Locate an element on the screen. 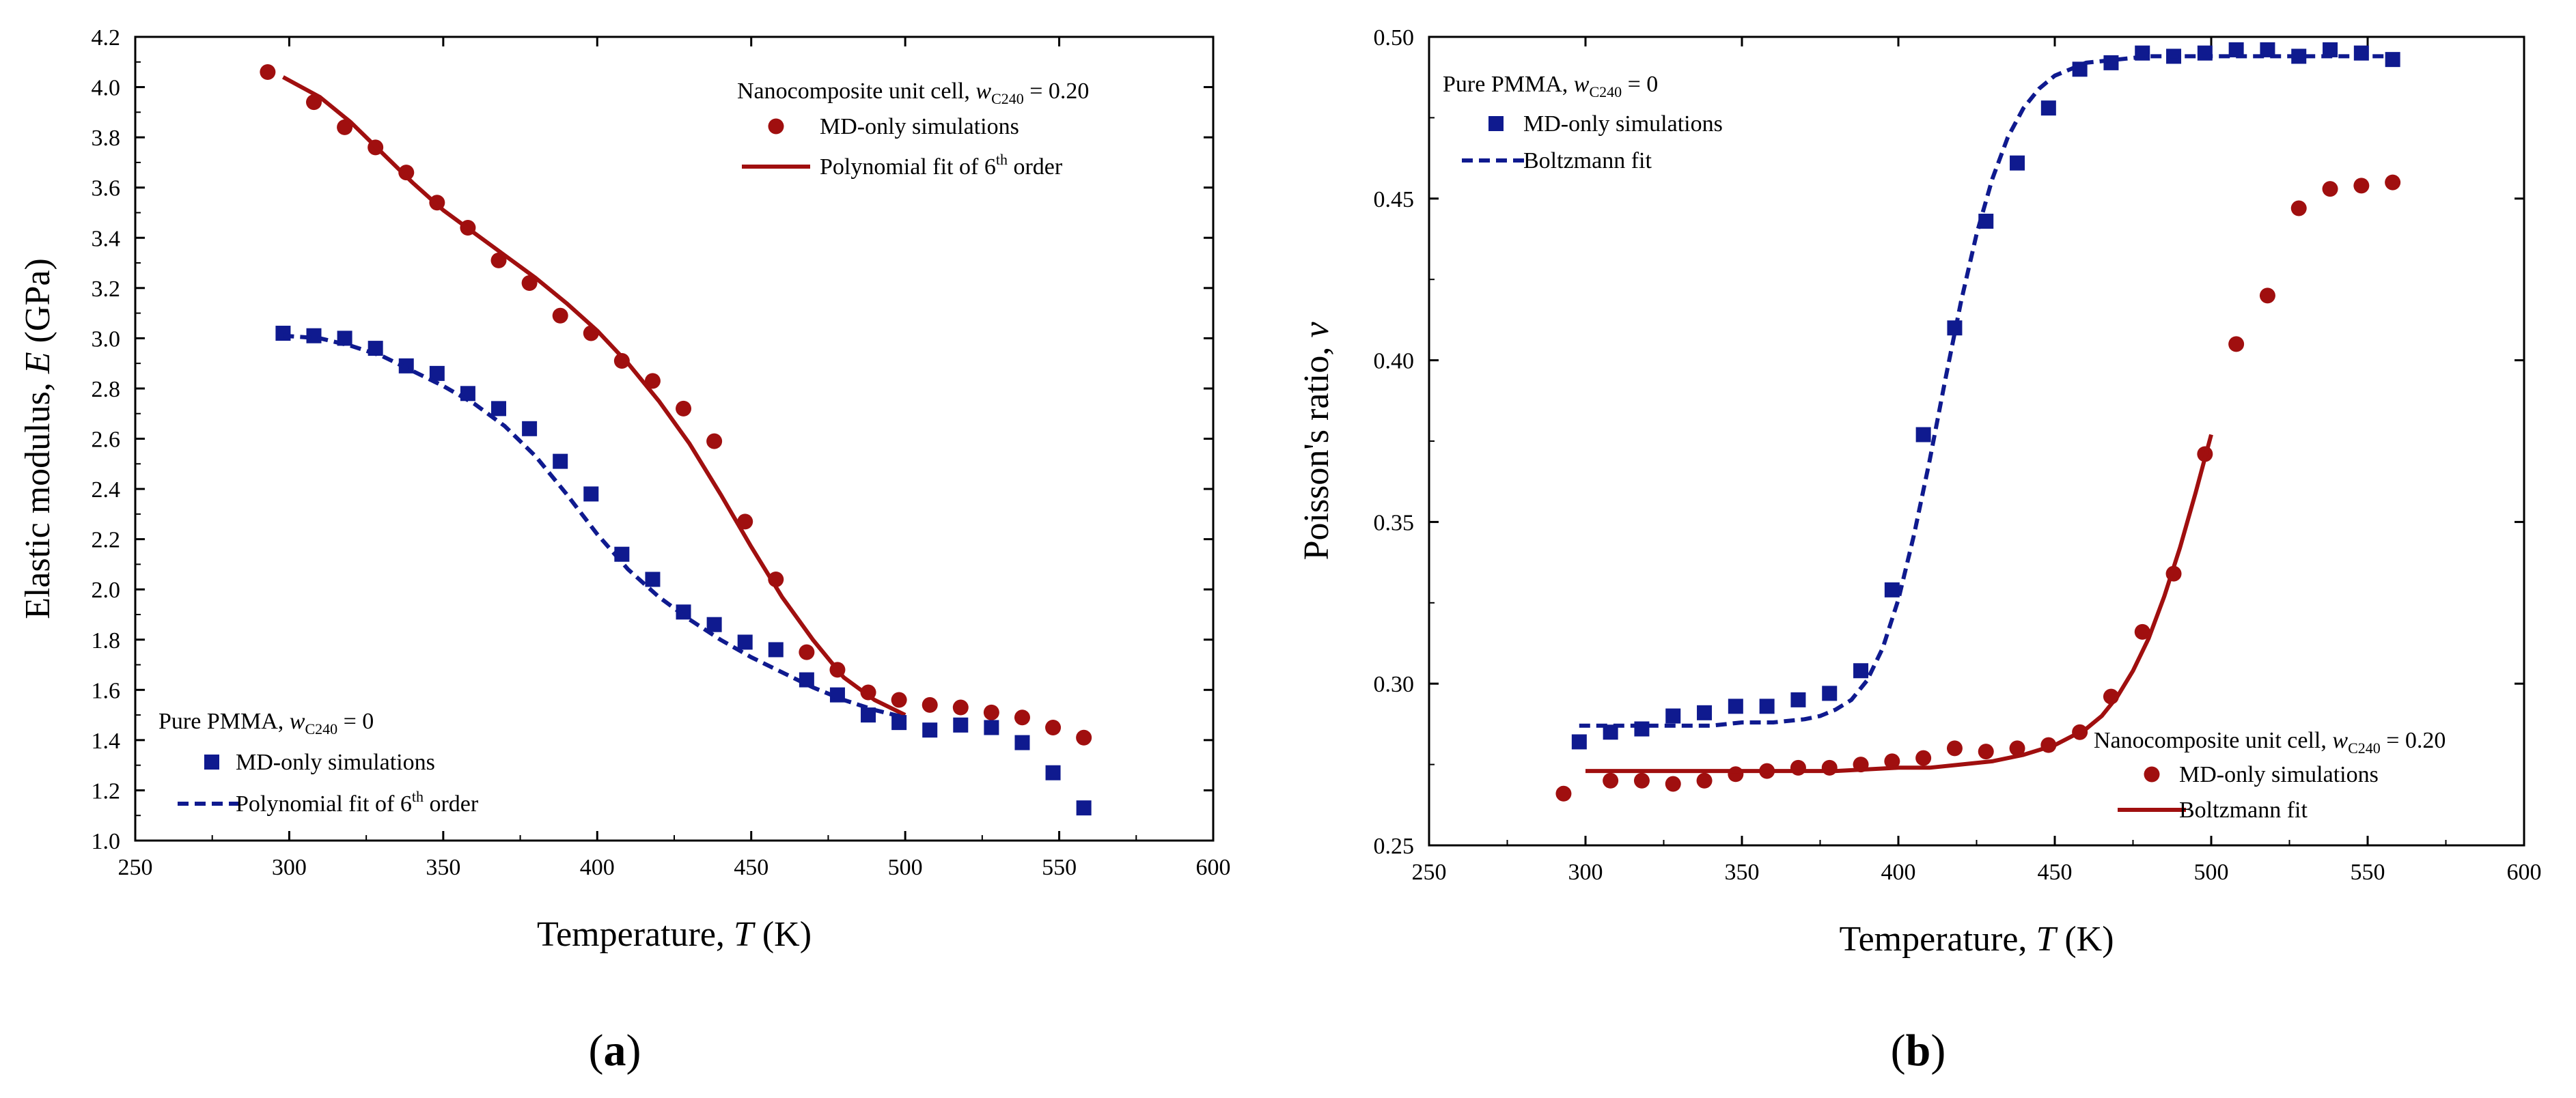 The height and width of the screenshot is (1098, 2576). y-tick-label: 4.0 is located at coordinates (106, 89).